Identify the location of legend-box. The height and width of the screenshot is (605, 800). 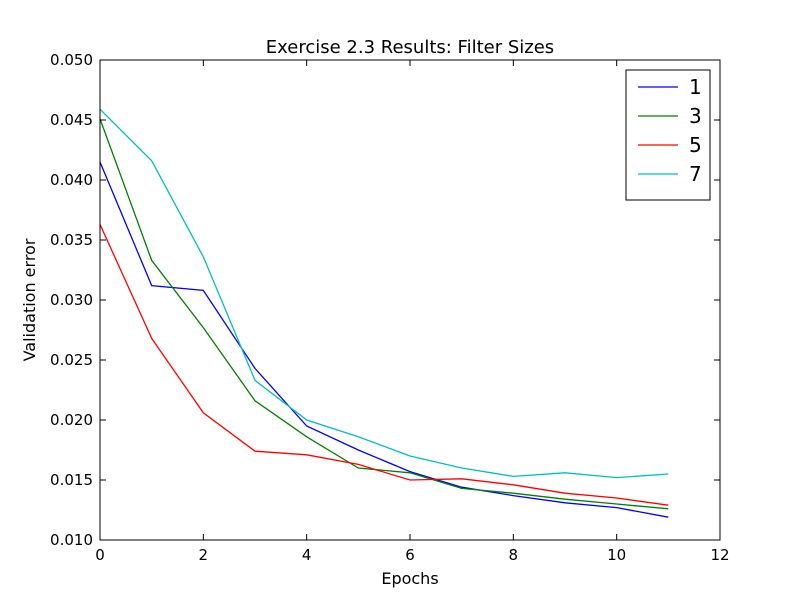
(668, 135).